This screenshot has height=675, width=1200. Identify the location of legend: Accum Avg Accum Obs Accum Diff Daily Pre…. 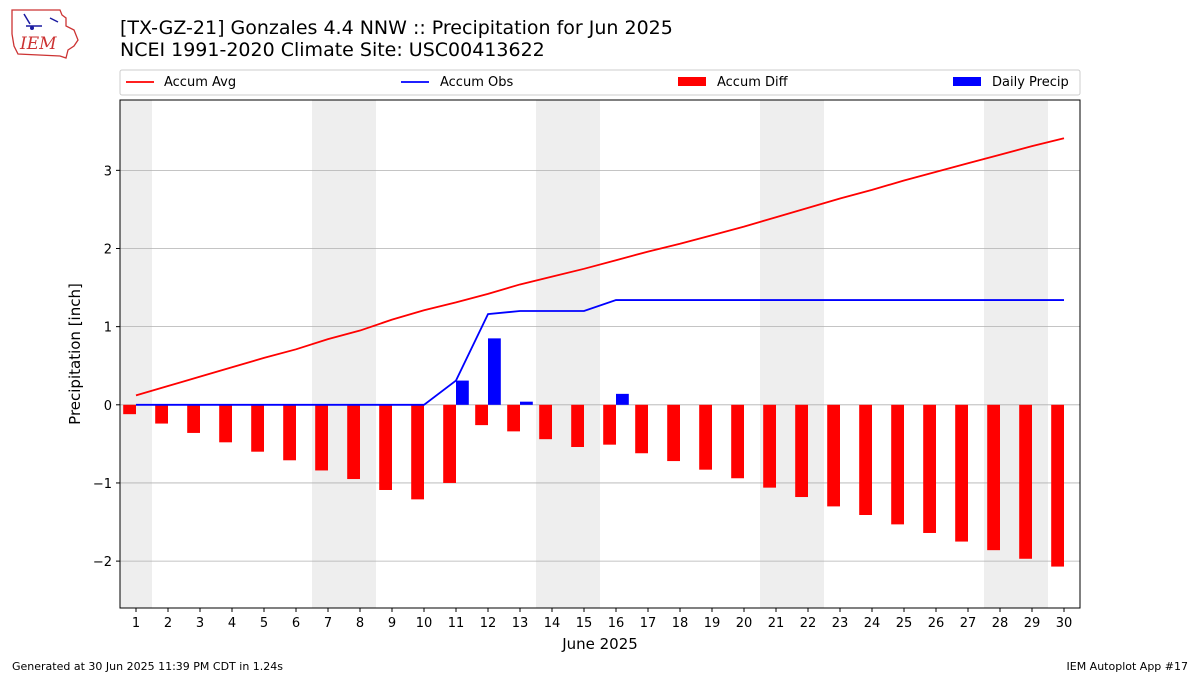
(600, 82).